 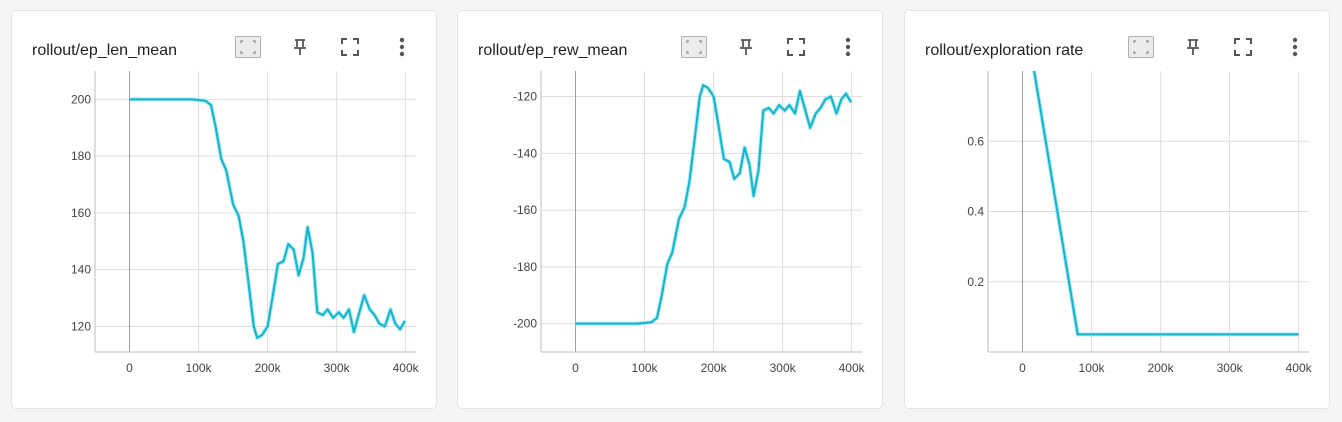 What do you see at coordinates (525, 97) in the screenshot?
I see `y-tick-label: -120` at bounding box center [525, 97].